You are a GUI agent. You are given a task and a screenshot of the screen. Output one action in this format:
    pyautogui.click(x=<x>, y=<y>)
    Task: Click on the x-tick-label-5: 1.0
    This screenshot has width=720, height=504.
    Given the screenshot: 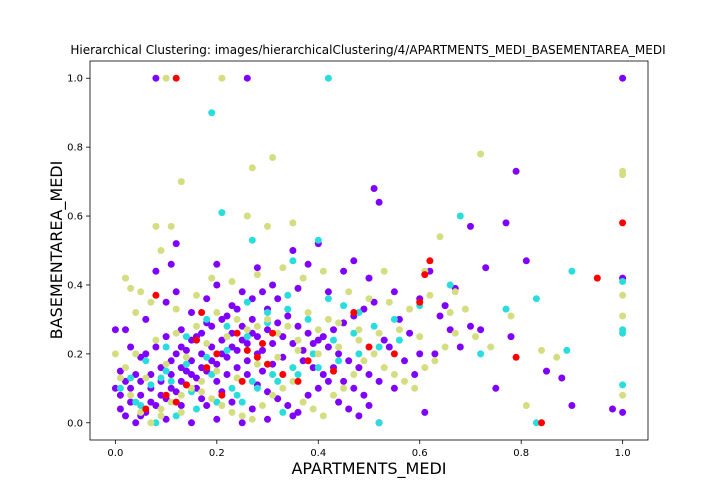 What is the action you would take?
    pyautogui.click(x=623, y=453)
    